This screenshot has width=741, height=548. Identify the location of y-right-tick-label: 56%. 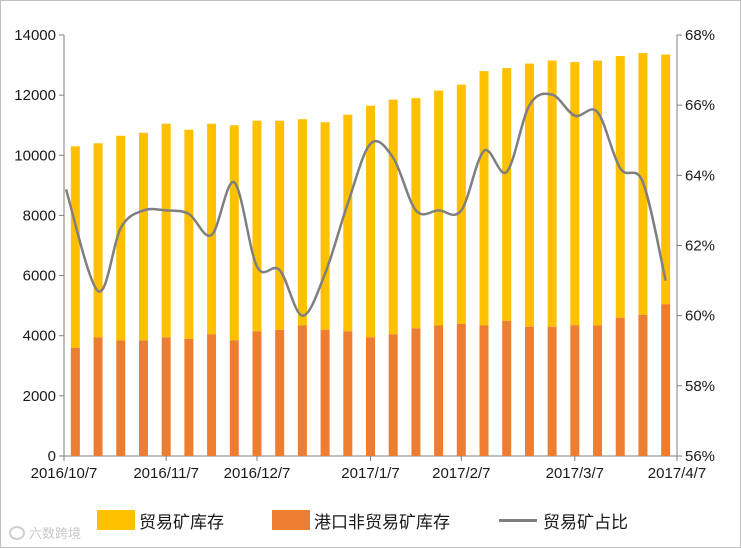
(700, 456).